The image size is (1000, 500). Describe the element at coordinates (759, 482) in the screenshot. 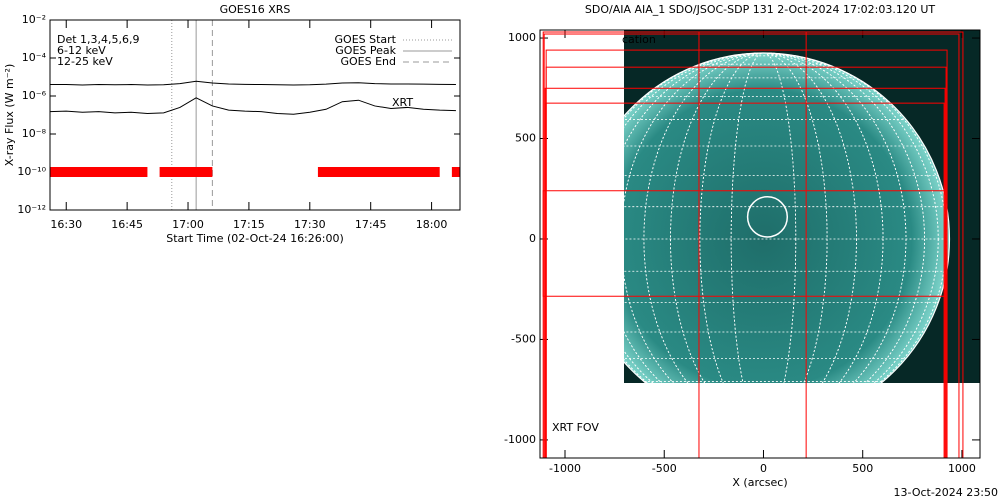

I see `x-axis-label: X (arcsec)` at that location.